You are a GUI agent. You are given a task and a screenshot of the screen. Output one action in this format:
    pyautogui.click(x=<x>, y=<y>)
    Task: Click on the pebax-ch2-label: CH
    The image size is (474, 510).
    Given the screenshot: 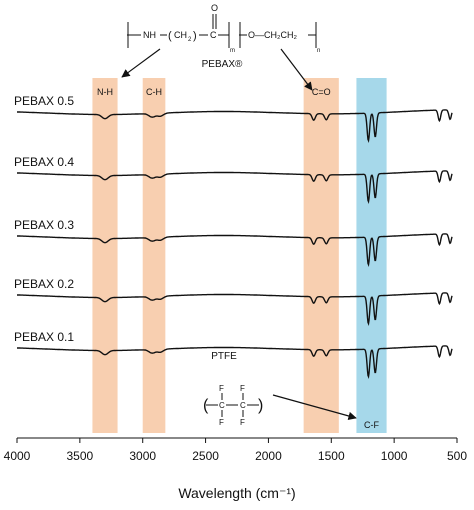 What is the action you would take?
    pyautogui.click(x=180, y=35)
    